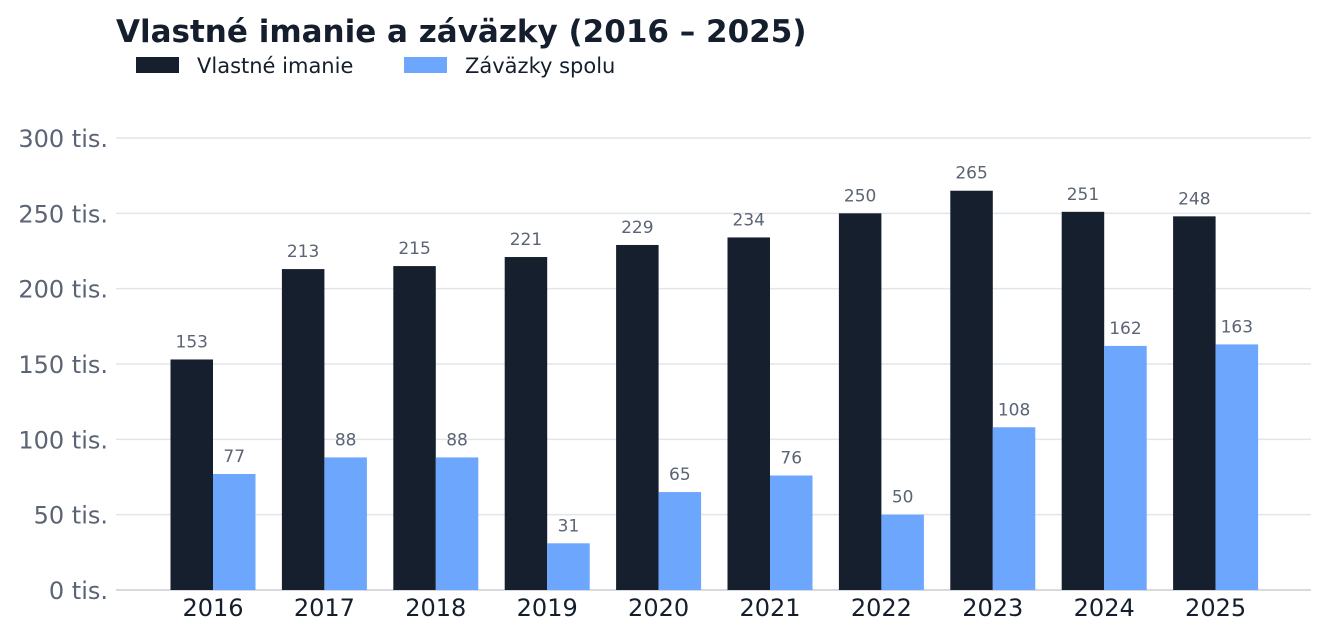 This screenshot has width=1326, height=636. I want to click on bar-liabilities-2023, so click(1014, 508).